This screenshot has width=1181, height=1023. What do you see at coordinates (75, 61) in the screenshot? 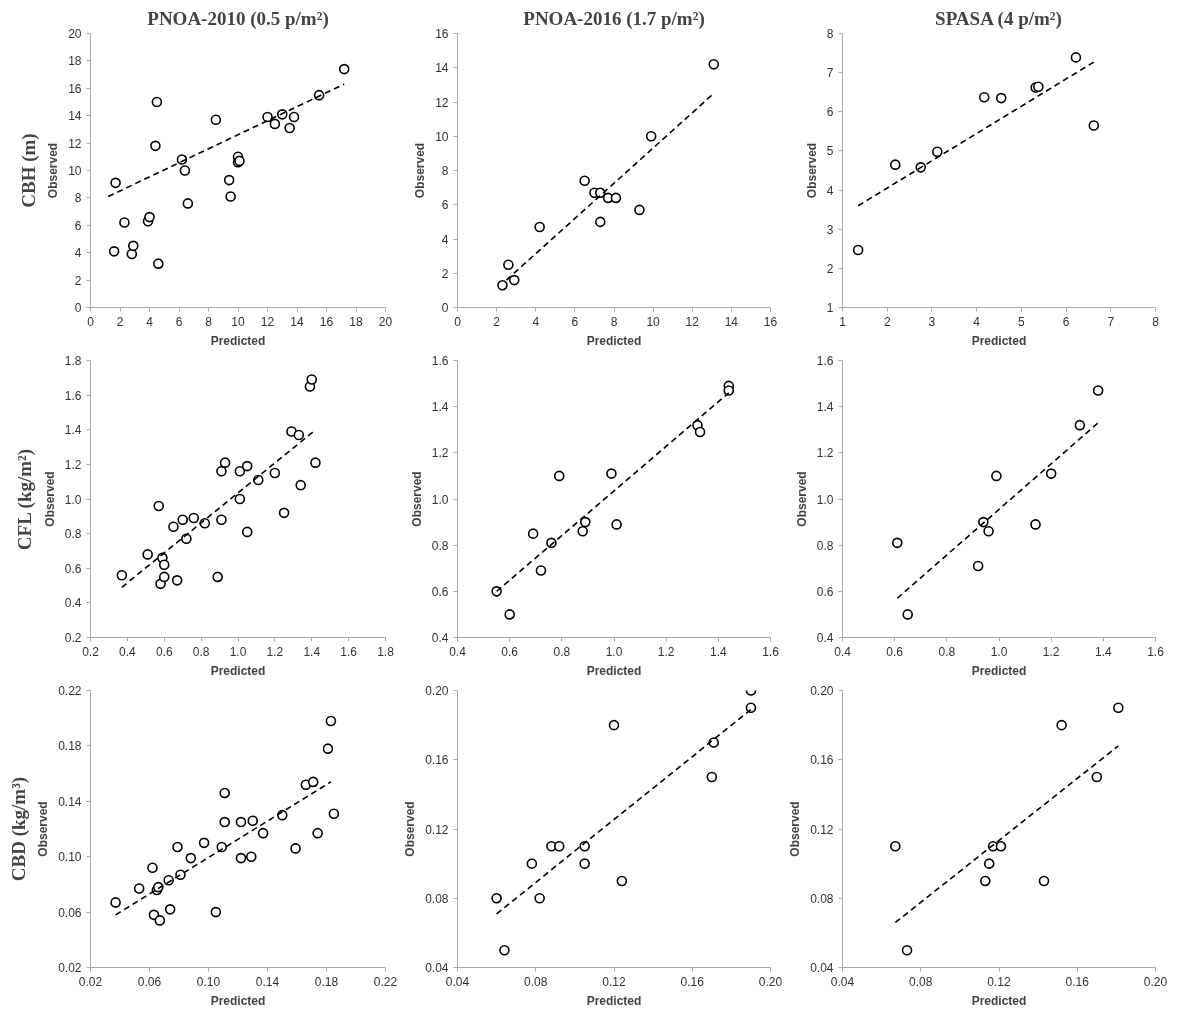
I see `y-tick-label: 18` at bounding box center [75, 61].